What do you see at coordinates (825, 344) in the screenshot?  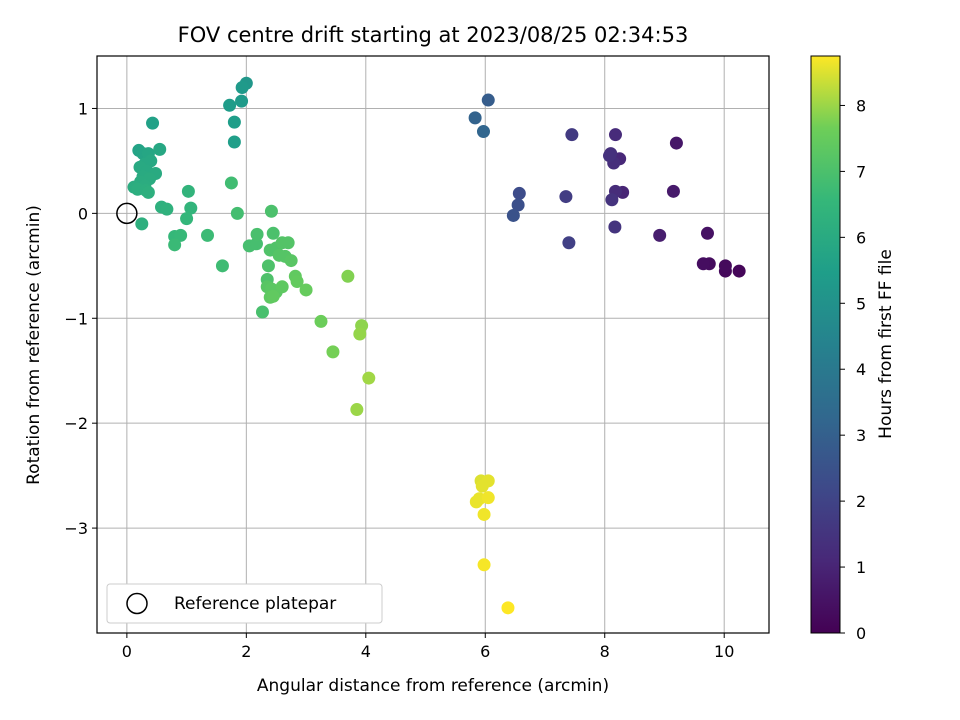 I see `colorbar-gradient` at bounding box center [825, 344].